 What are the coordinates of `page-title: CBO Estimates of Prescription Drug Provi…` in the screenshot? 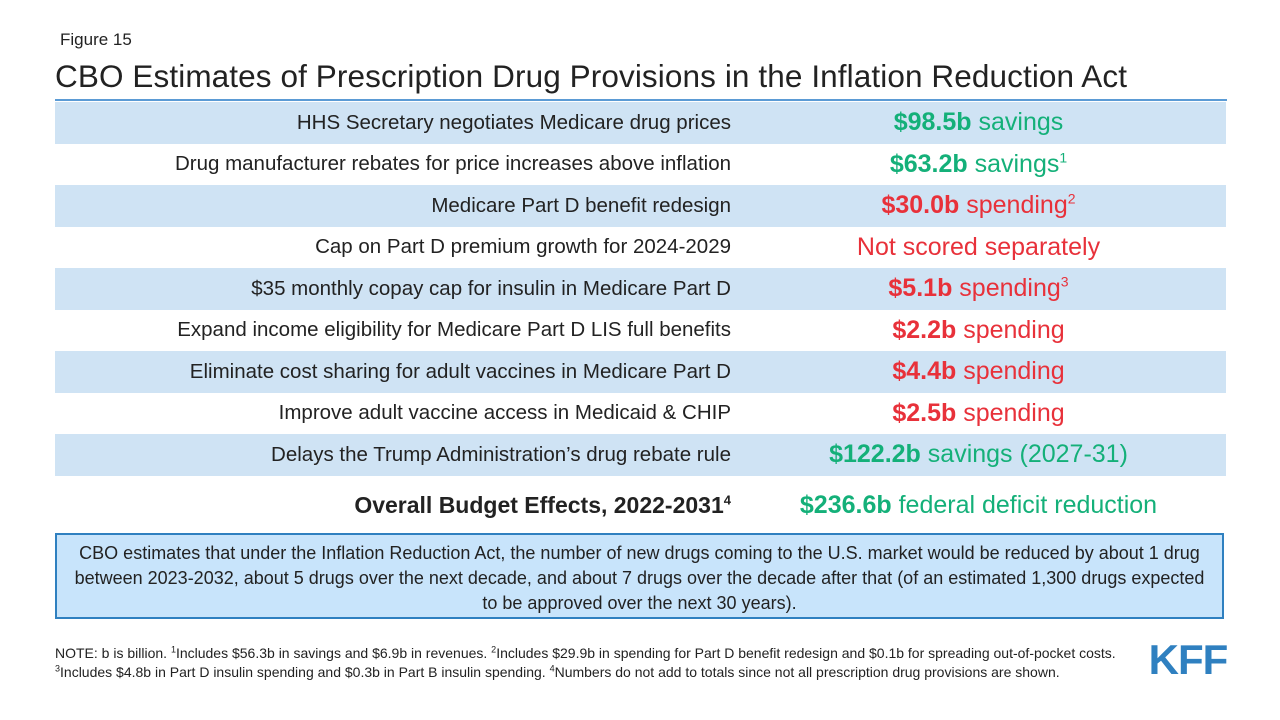 It's located at (591, 76).